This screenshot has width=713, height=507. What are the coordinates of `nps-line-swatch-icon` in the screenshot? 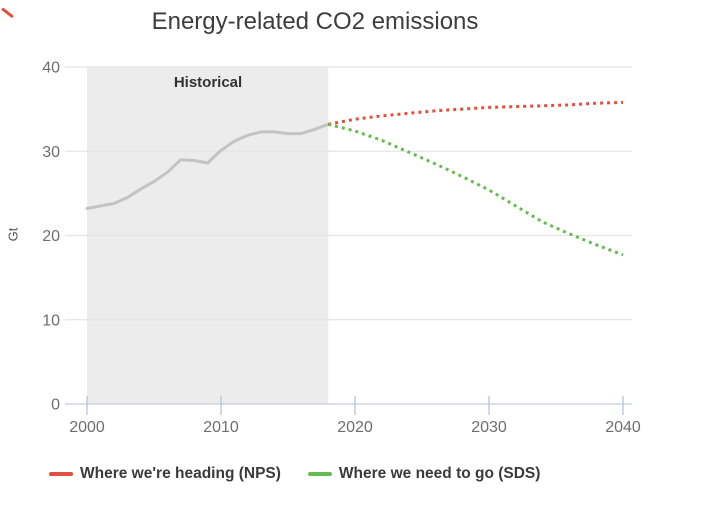 It's located at (61, 474).